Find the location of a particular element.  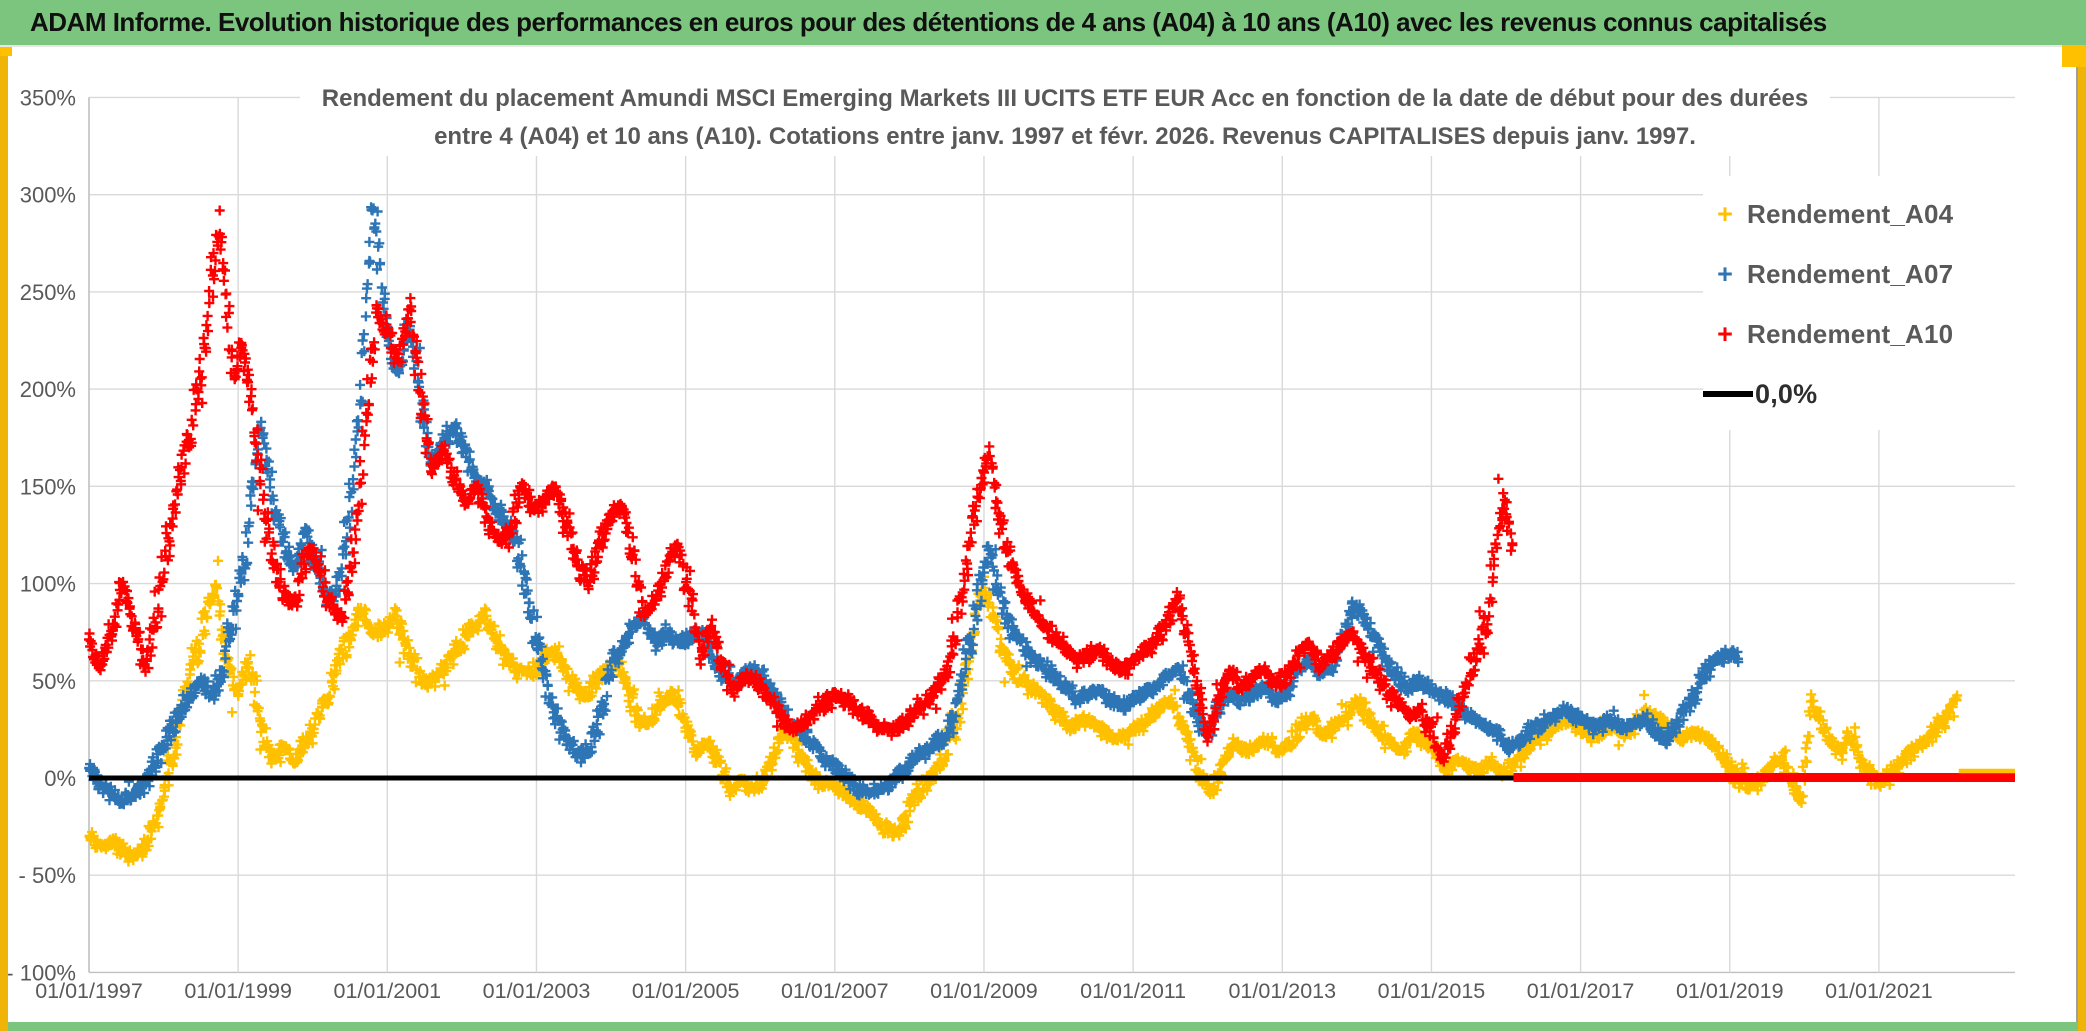

bottom-green-strip is located at coordinates (1043, 1026).